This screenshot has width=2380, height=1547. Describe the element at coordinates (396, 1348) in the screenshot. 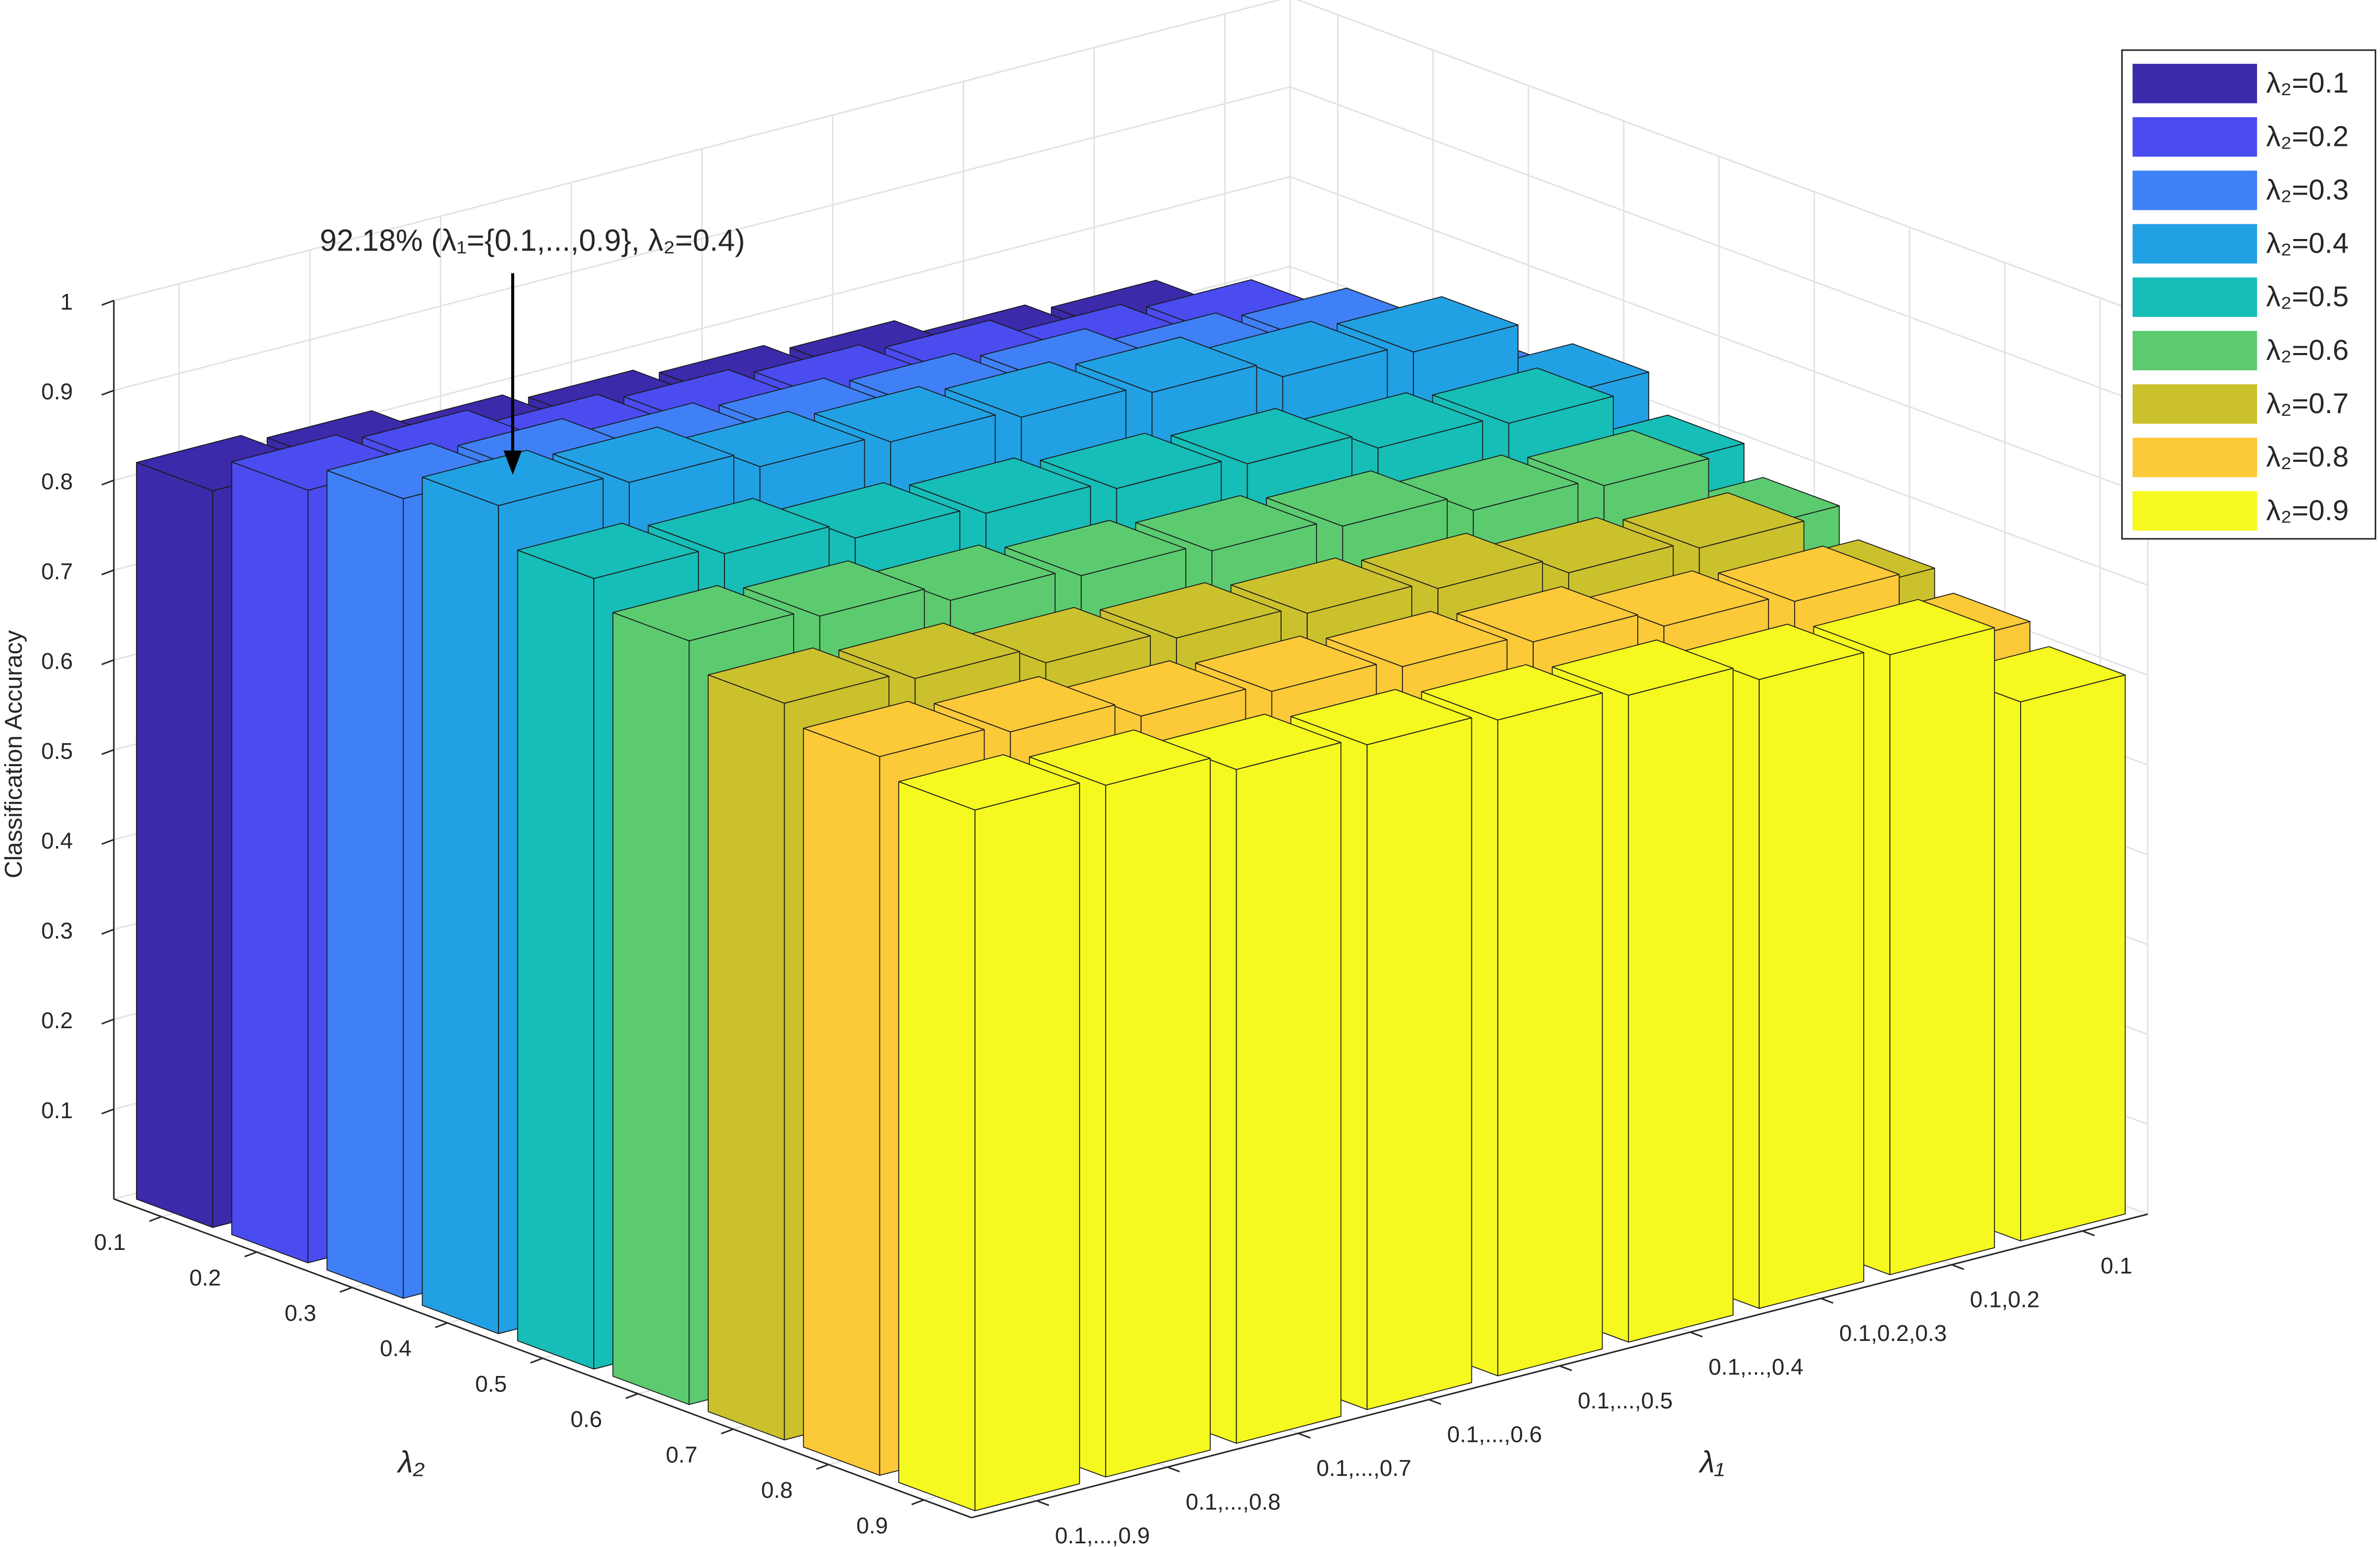

I see `x-tick-label: 0.4` at that location.